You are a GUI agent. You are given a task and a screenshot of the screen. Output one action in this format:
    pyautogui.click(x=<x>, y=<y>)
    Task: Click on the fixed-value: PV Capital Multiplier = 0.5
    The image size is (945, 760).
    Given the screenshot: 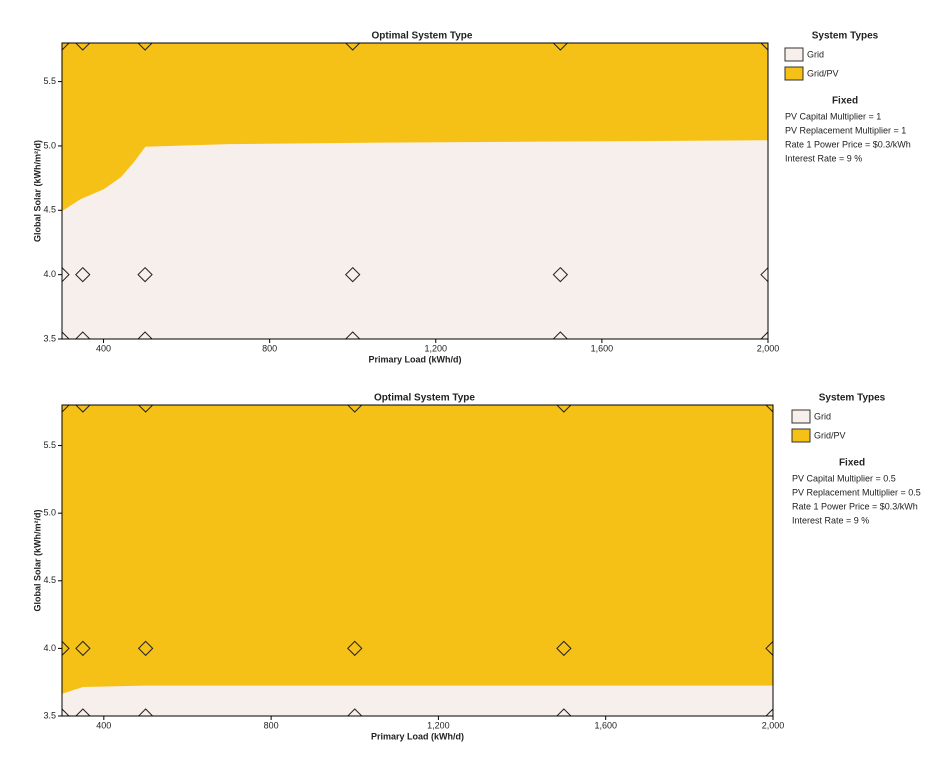 What is the action you would take?
    pyautogui.click(x=844, y=478)
    